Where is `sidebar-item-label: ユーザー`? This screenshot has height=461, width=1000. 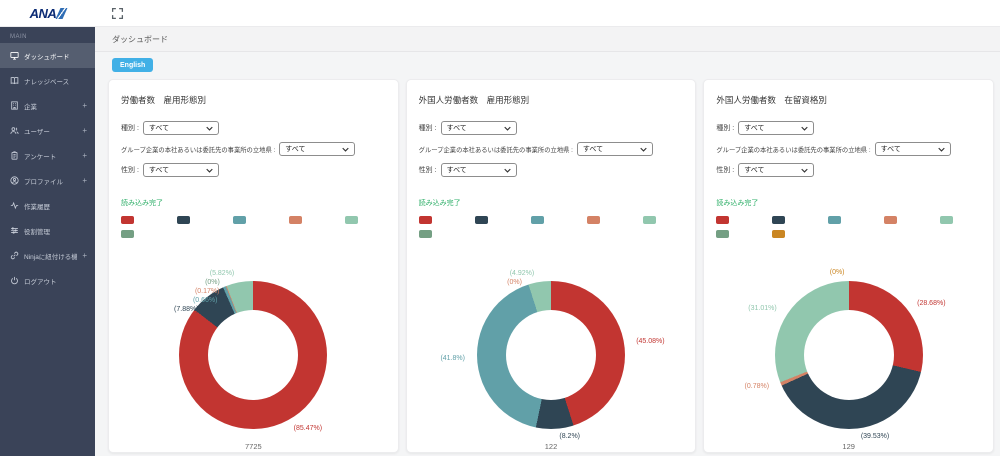 sidebar-item-label: ユーザー is located at coordinates (37, 131).